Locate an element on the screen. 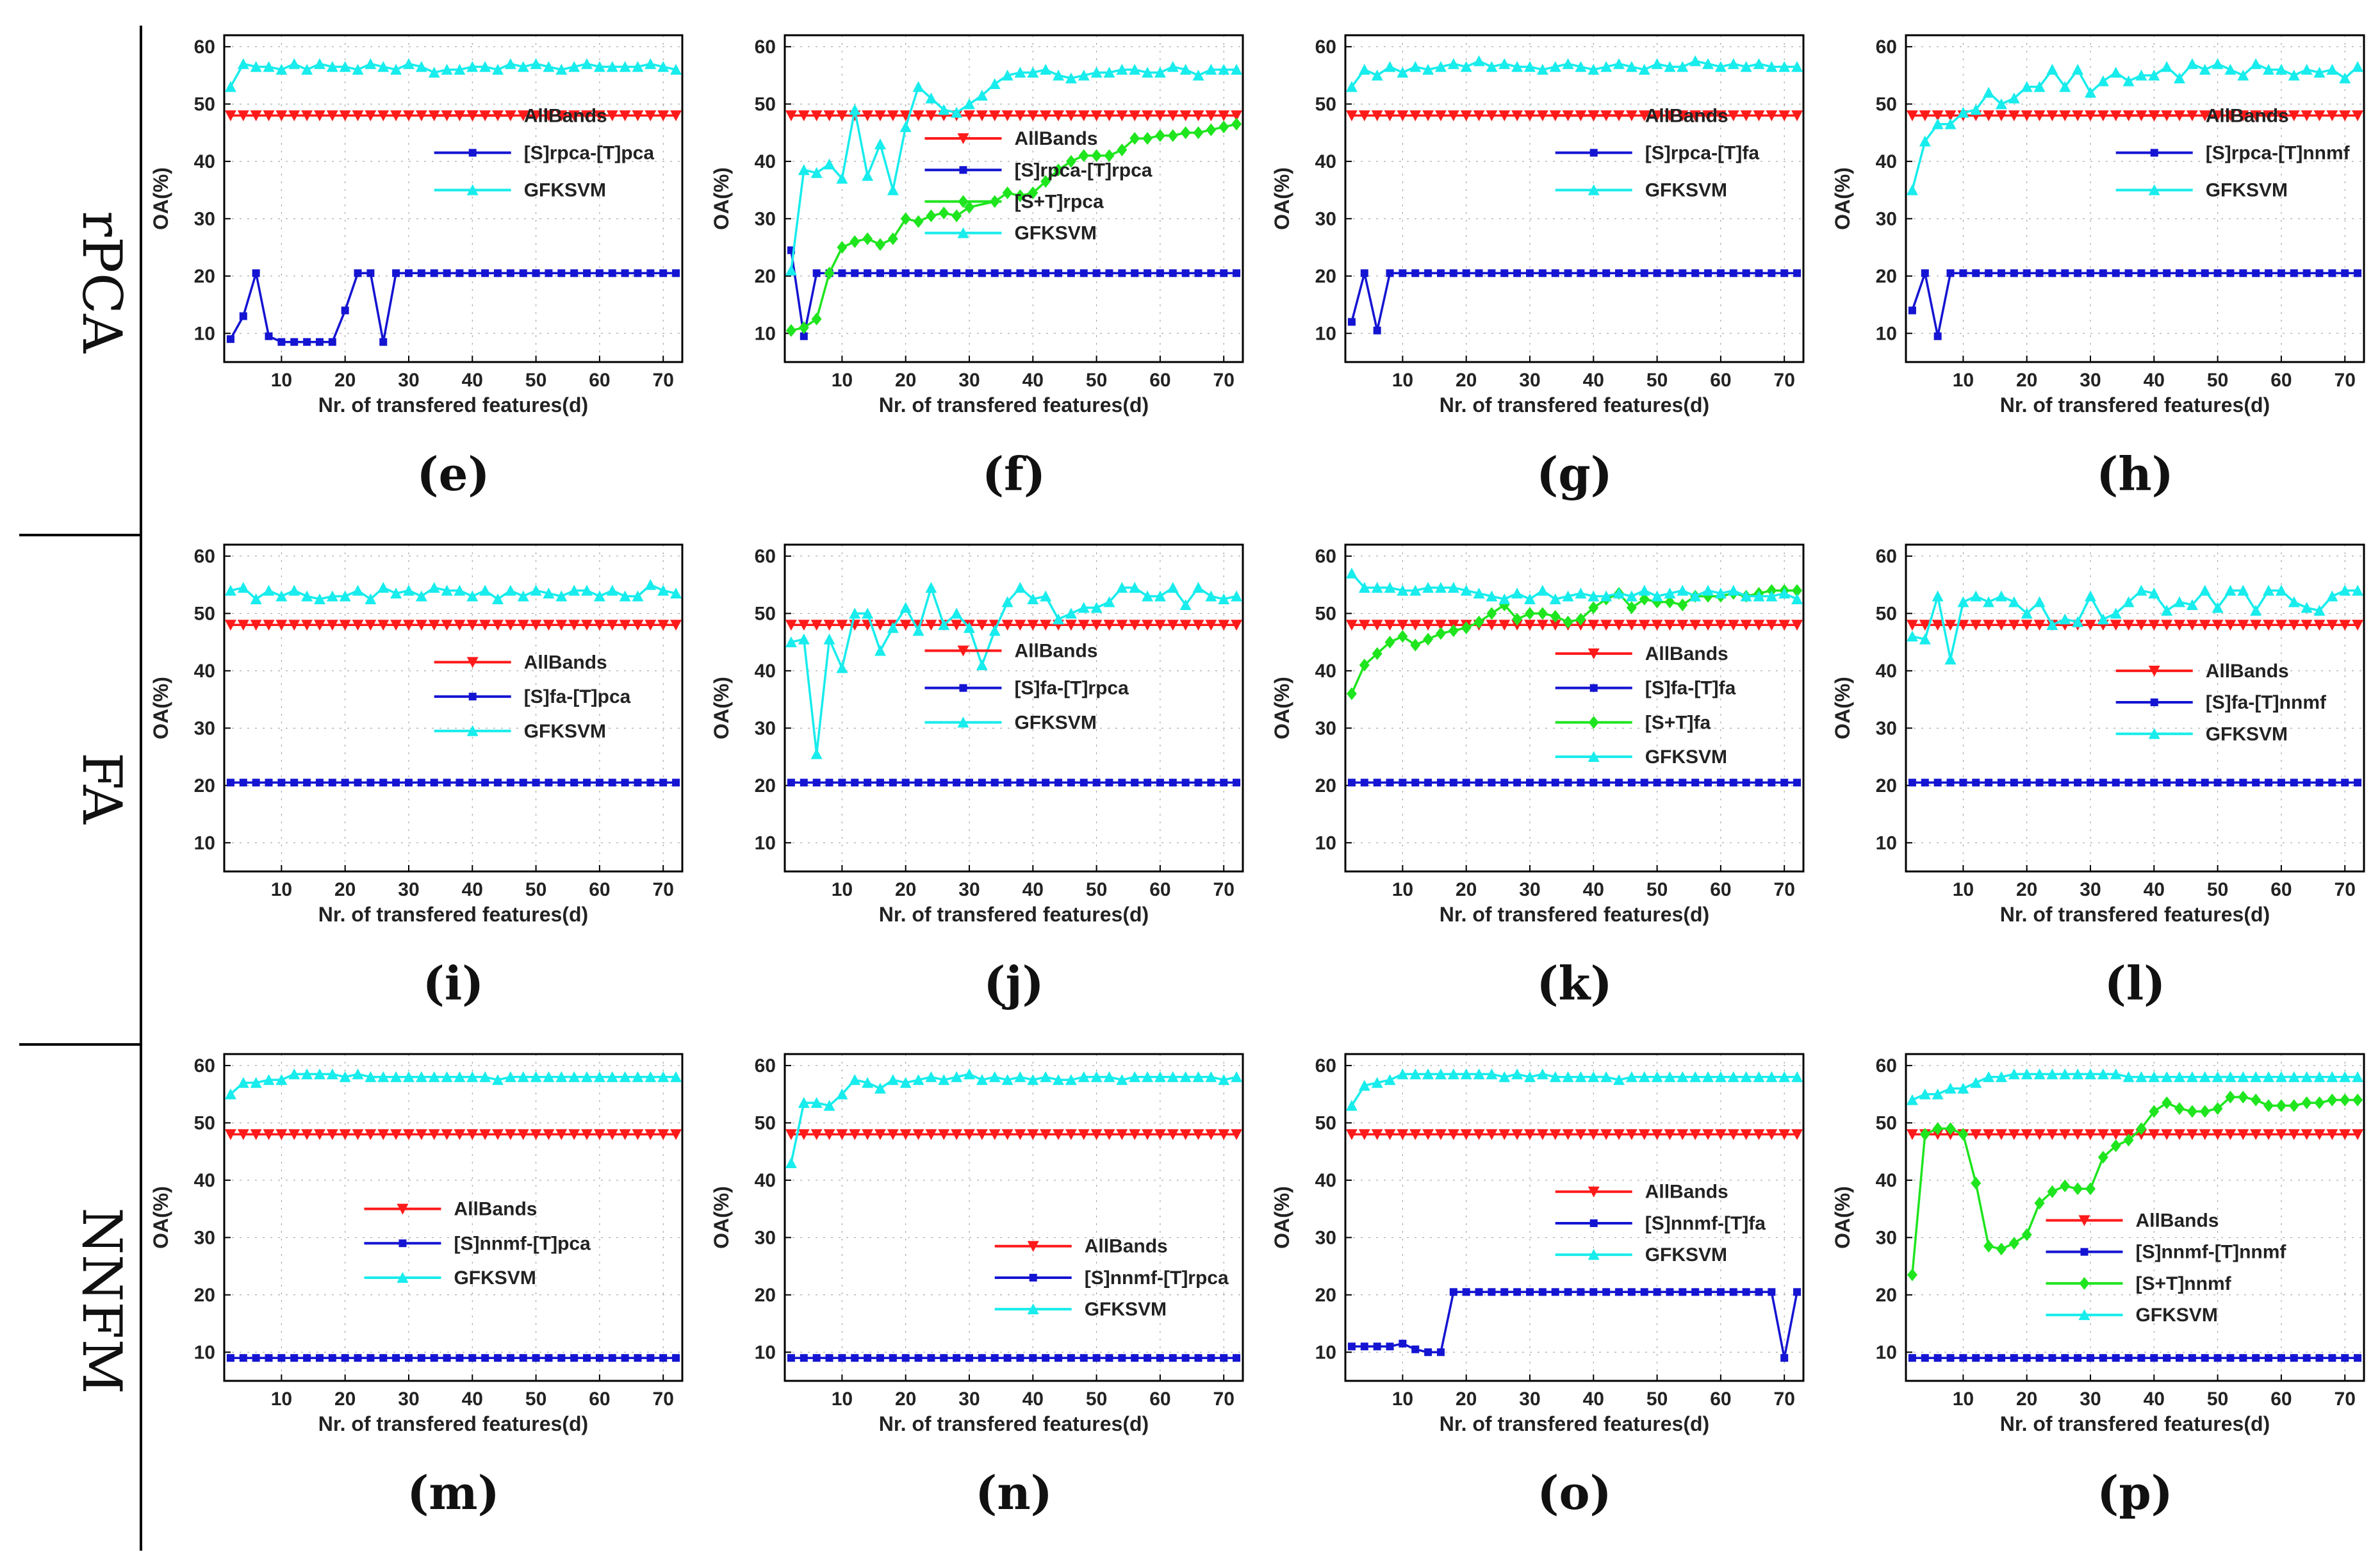 The width and height of the screenshot is (2380, 1559). y-axis-label: OA(%) is located at coordinates (1842, 198).